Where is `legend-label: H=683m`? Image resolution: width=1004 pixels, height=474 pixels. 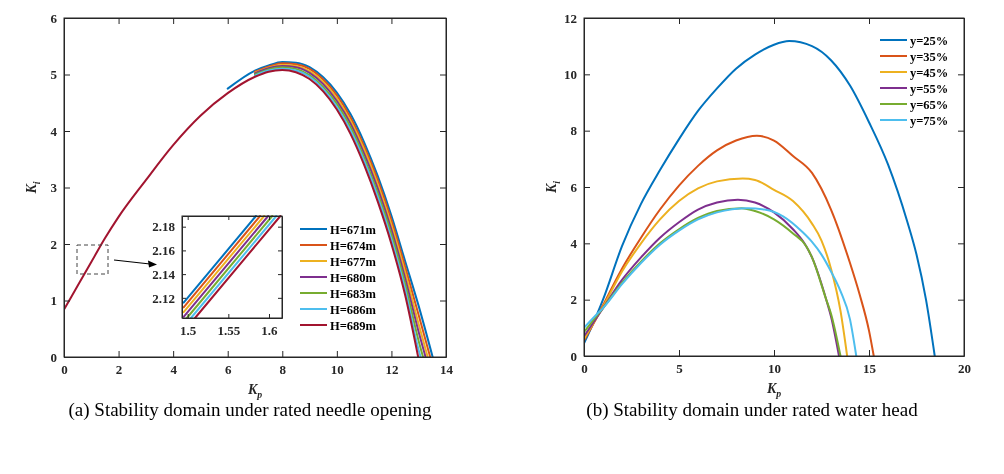 legend-label: H=683m is located at coordinates (353, 293).